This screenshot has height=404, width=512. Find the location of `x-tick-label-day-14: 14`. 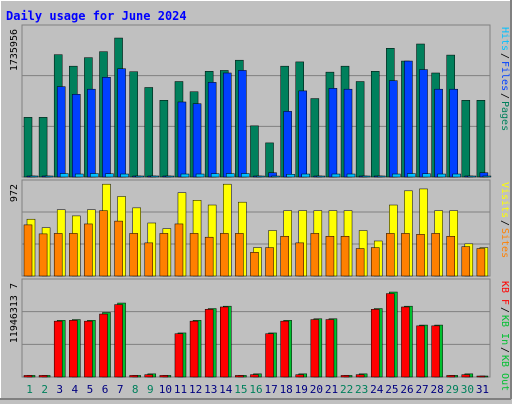

x-tick-label-day-14: 14 is located at coordinates (226, 389).